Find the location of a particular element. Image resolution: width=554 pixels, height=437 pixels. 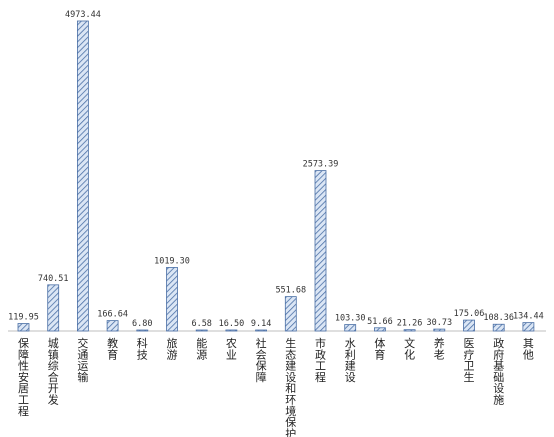

category-label-2: 城镇综合开发 is located at coordinates (53, 372).